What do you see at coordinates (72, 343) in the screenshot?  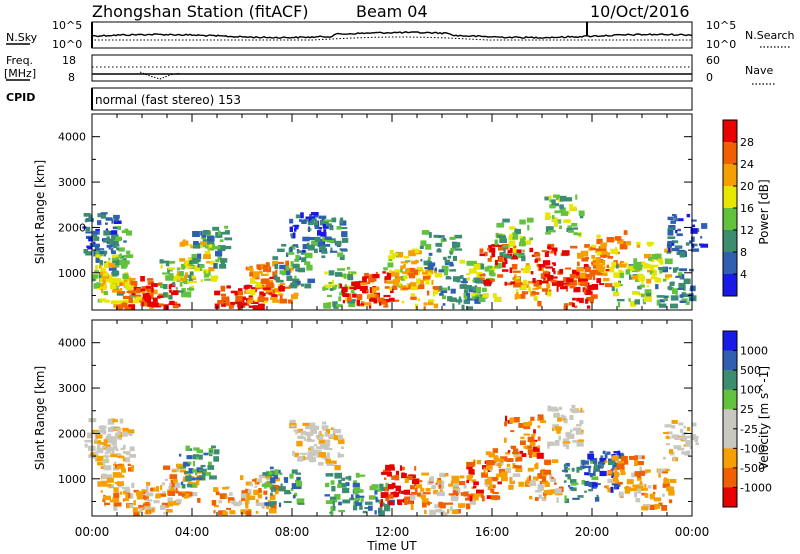 I see `y-tick-label: 4000` at bounding box center [72, 343].